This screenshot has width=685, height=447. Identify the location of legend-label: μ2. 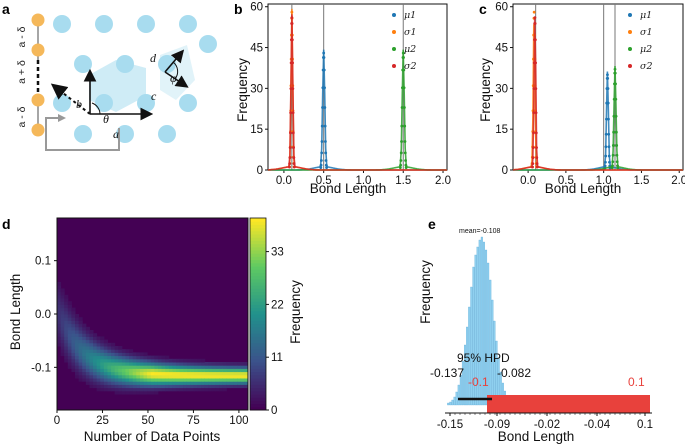
(646, 49).